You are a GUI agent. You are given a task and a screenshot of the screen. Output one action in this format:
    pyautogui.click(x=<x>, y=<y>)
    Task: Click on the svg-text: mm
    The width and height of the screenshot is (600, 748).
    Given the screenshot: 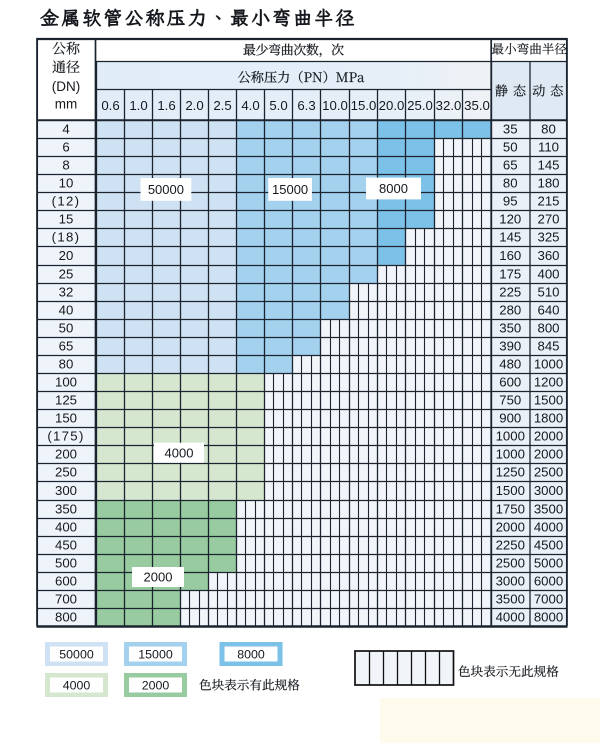 What is the action you would take?
    pyautogui.click(x=66, y=104)
    